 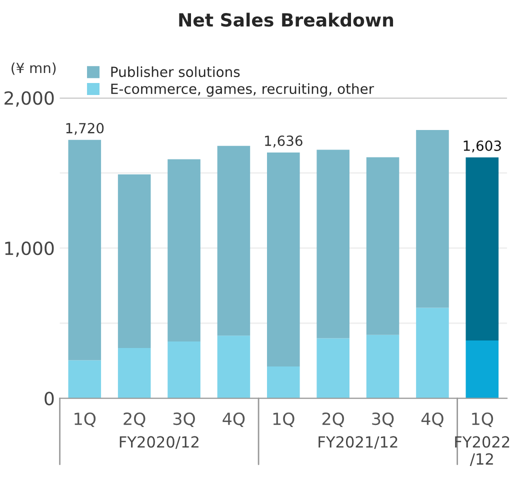 What do you see at coordinates (175, 72) in the screenshot?
I see `legend-label: Publisher solutions` at bounding box center [175, 72].